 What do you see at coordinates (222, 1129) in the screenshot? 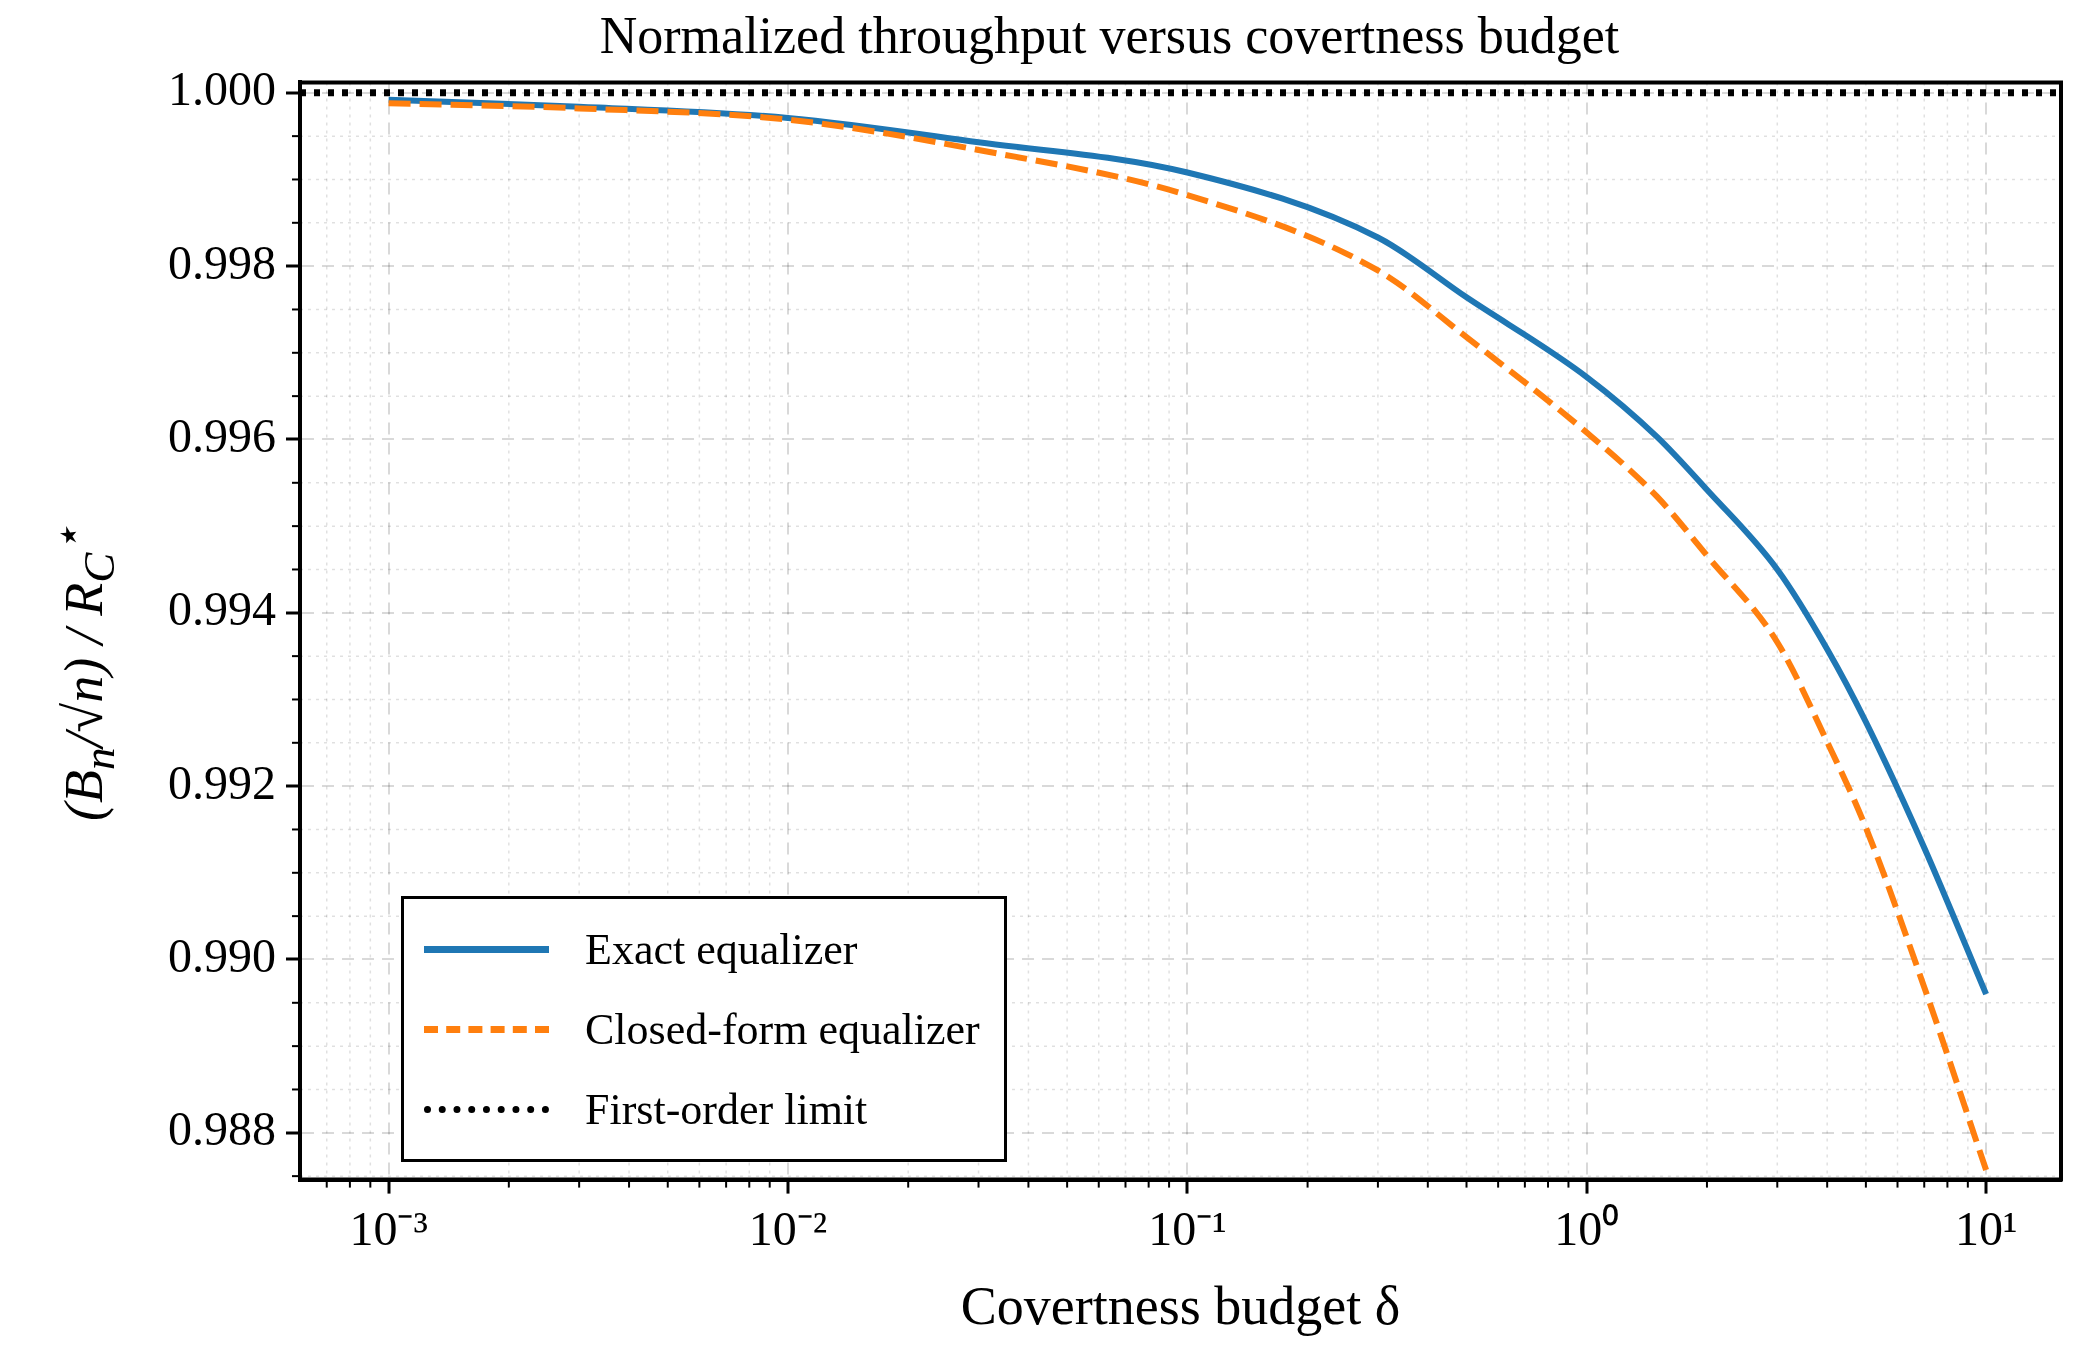
I see `y-tick-label: 0.988` at bounding box center [222, 1129].